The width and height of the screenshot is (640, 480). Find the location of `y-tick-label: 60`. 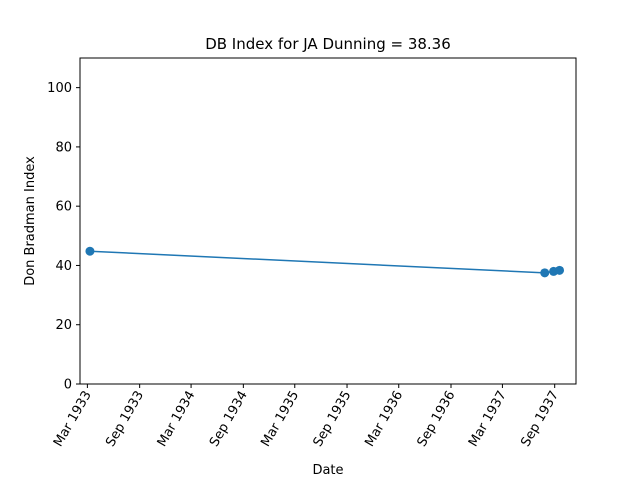

y-tick-label: 60 is located at coordinates (63, 207).